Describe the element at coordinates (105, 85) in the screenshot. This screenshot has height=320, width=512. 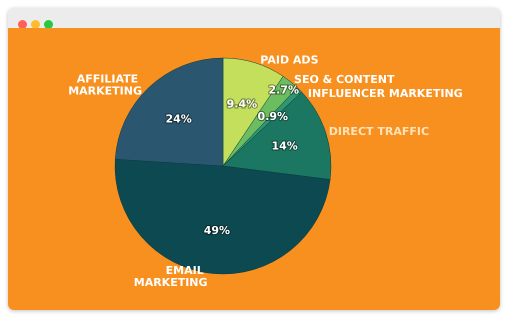
I see `slice-label: AFFILIATE MARKETING` at that location.